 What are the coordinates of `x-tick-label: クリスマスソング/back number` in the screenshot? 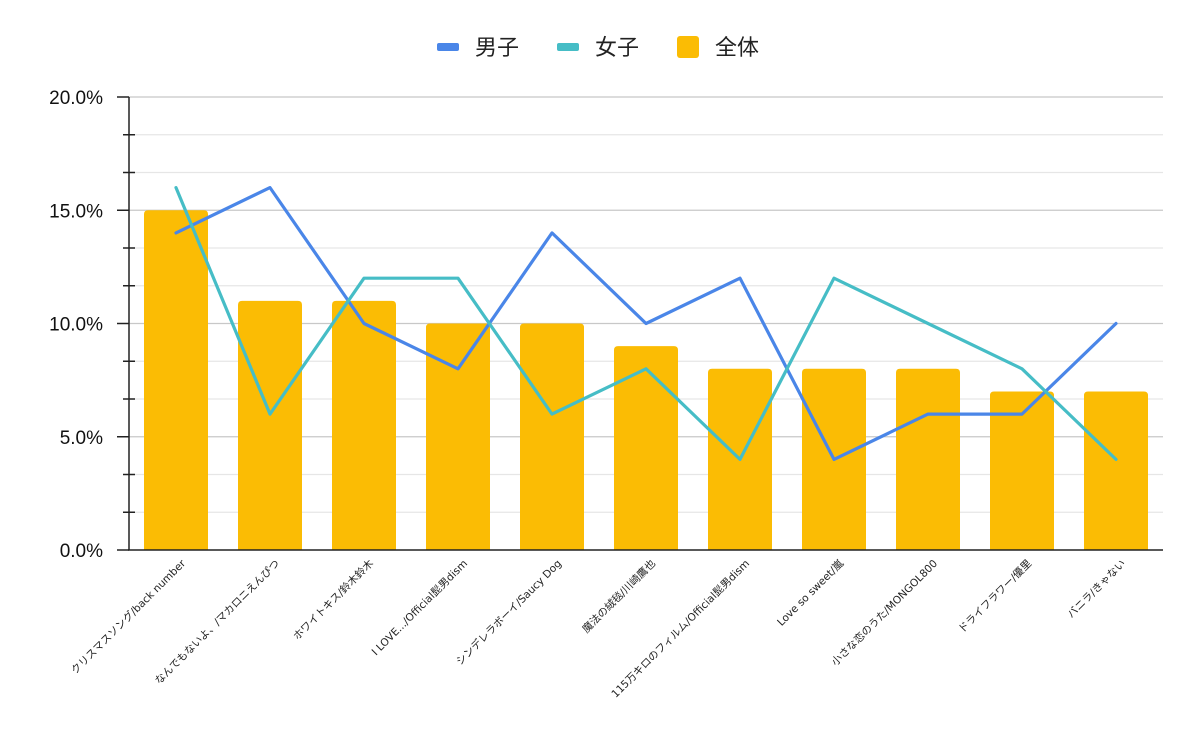 It's located at (128, 616).